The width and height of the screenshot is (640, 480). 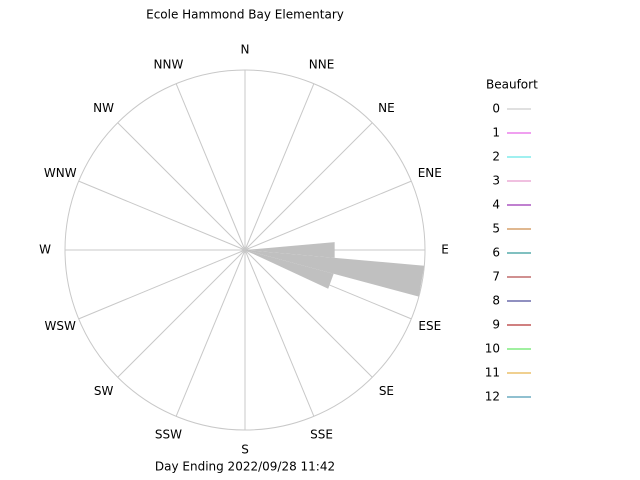 I want to click on legend-label: 10, so click(x=492, y=349).